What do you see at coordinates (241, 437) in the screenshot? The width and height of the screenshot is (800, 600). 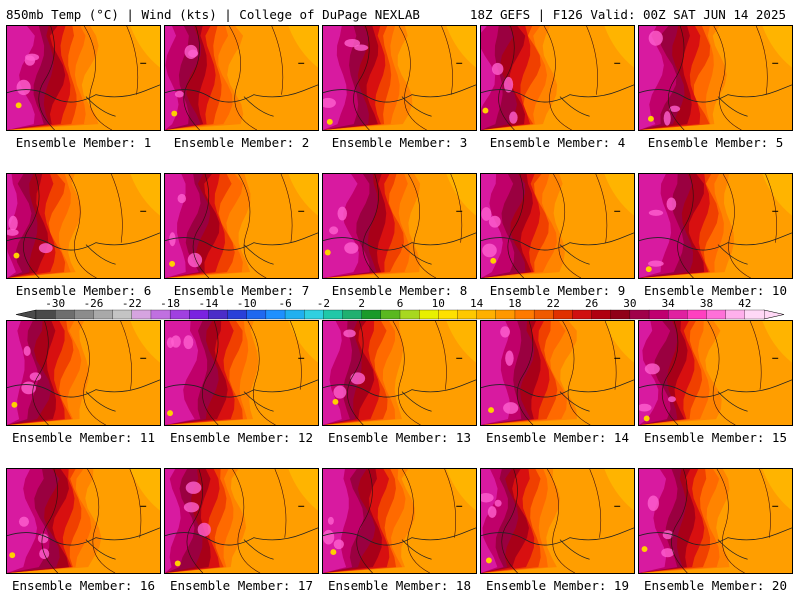 I see `ensemble-member-label: Ensemble Member: 12` at bounding box center [241, 437].